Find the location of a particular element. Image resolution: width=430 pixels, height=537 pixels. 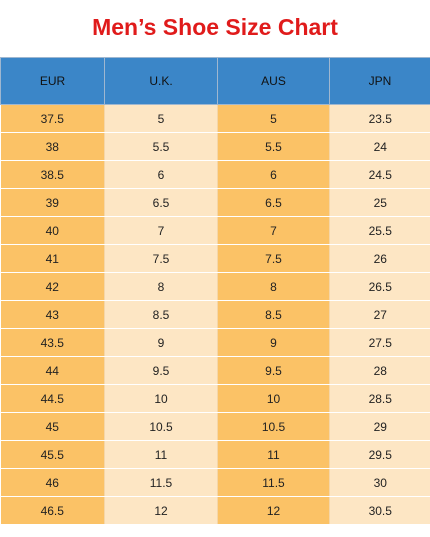

cell-jpn: 29 is located at coordinates (379, 426).